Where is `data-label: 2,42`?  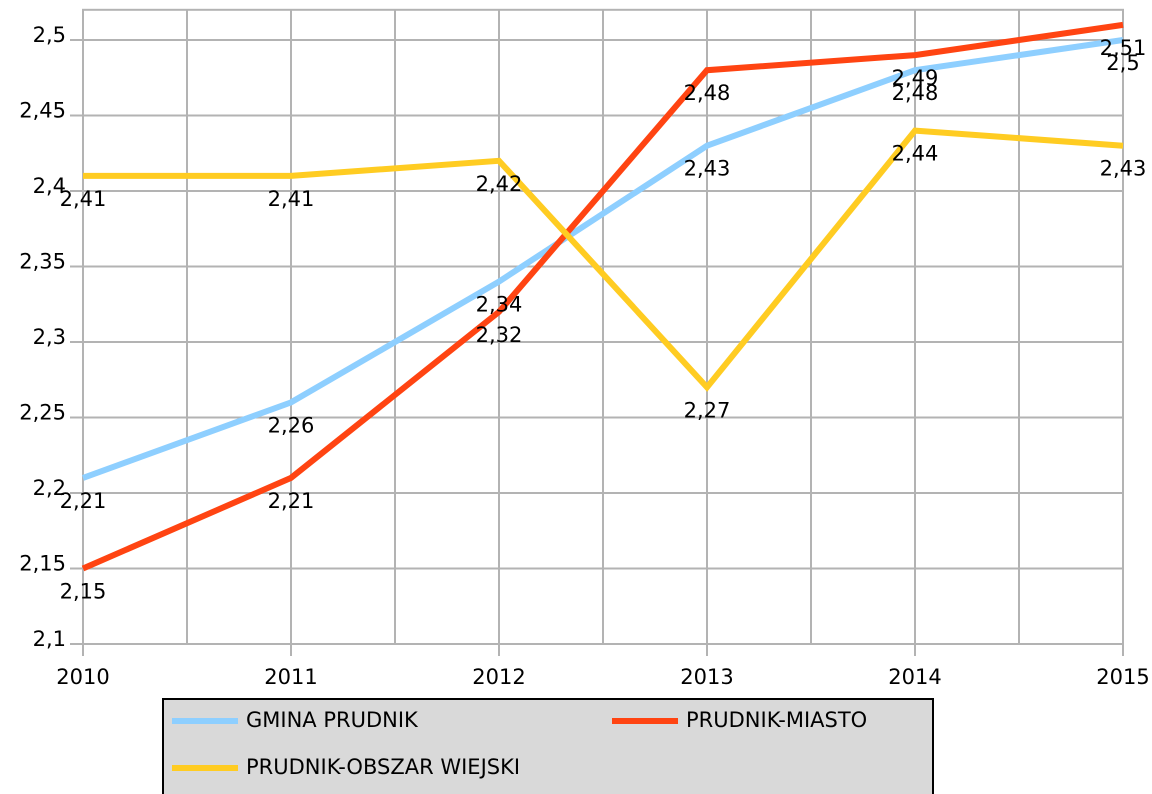 data-label: 2,42 is located at coordinates (499, 184).